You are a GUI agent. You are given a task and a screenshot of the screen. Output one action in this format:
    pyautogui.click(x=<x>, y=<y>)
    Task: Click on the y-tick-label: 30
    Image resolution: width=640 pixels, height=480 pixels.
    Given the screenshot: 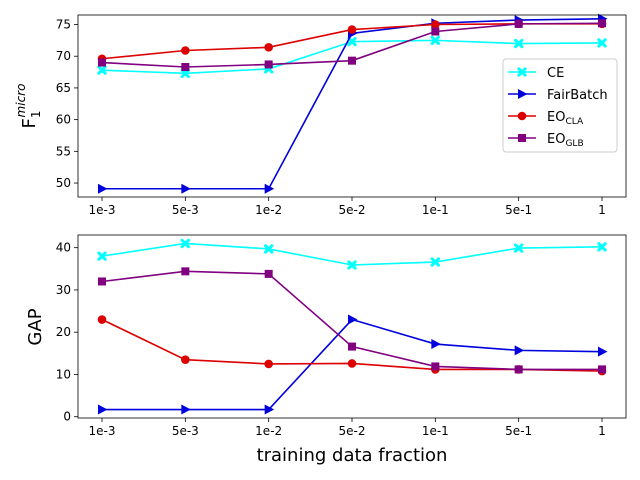 What is the action you would take?
    pyautogui.click(x=63, y=290)
    